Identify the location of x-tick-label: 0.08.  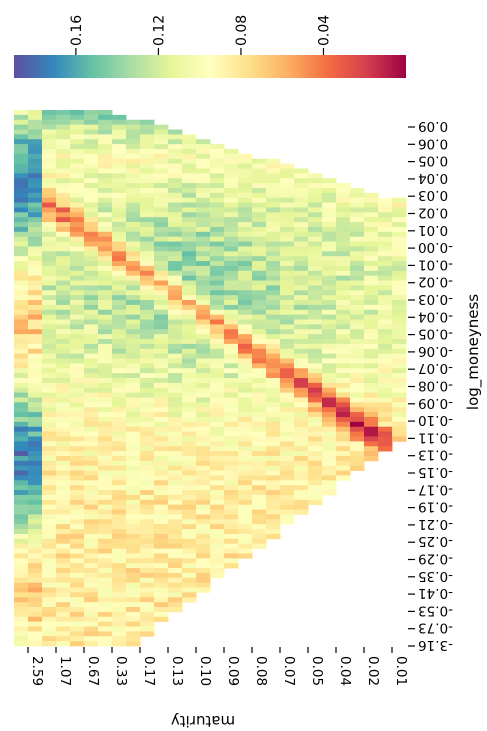
(261, 671).